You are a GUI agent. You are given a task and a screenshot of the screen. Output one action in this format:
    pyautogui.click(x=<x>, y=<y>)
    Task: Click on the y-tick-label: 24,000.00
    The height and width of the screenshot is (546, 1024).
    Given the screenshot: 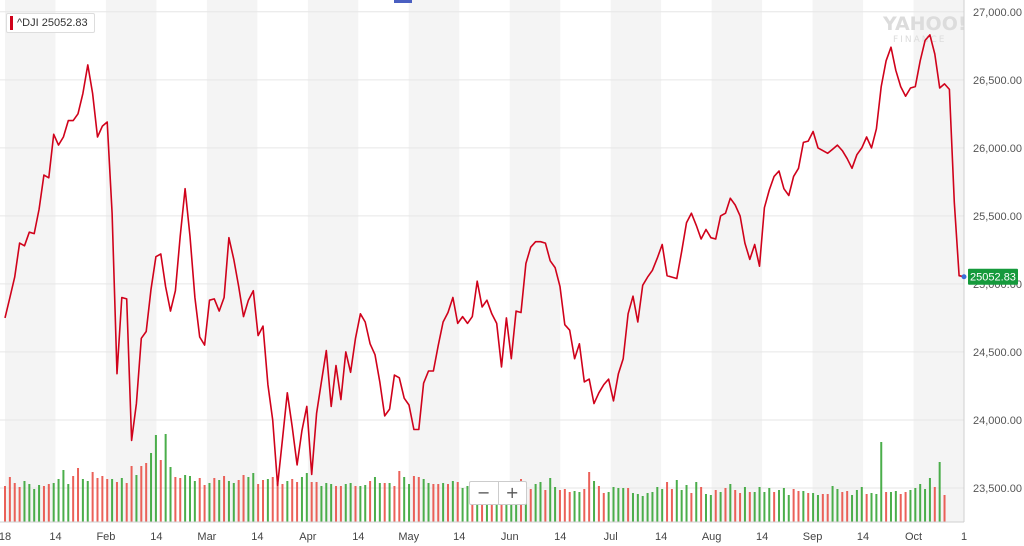 What is the action you would take?
    pyautogui.click(x=997, y=421)
    